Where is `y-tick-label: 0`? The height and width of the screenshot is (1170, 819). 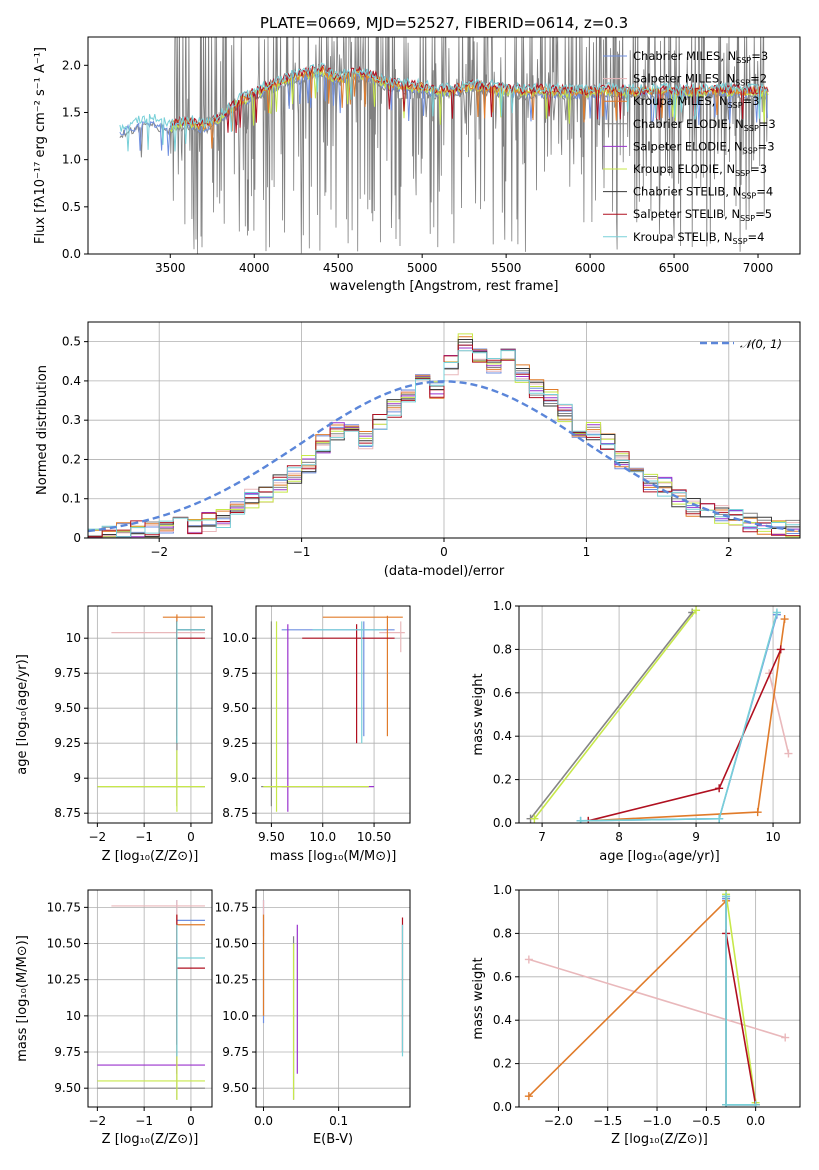
y-tick-label: 0 is located at coordinates (77, 538).